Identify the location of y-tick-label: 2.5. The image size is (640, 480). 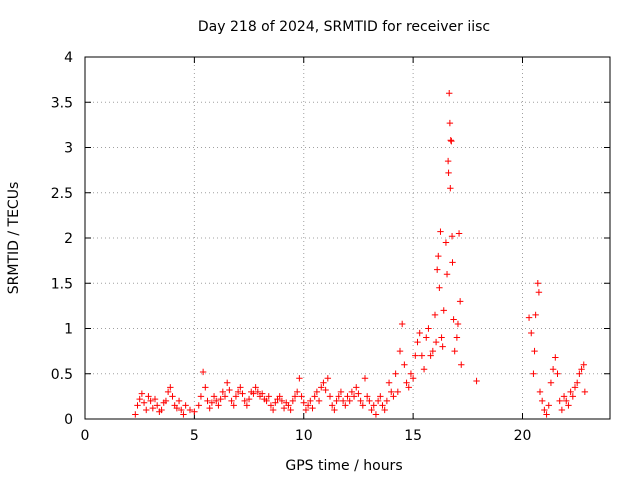
(62, 194).